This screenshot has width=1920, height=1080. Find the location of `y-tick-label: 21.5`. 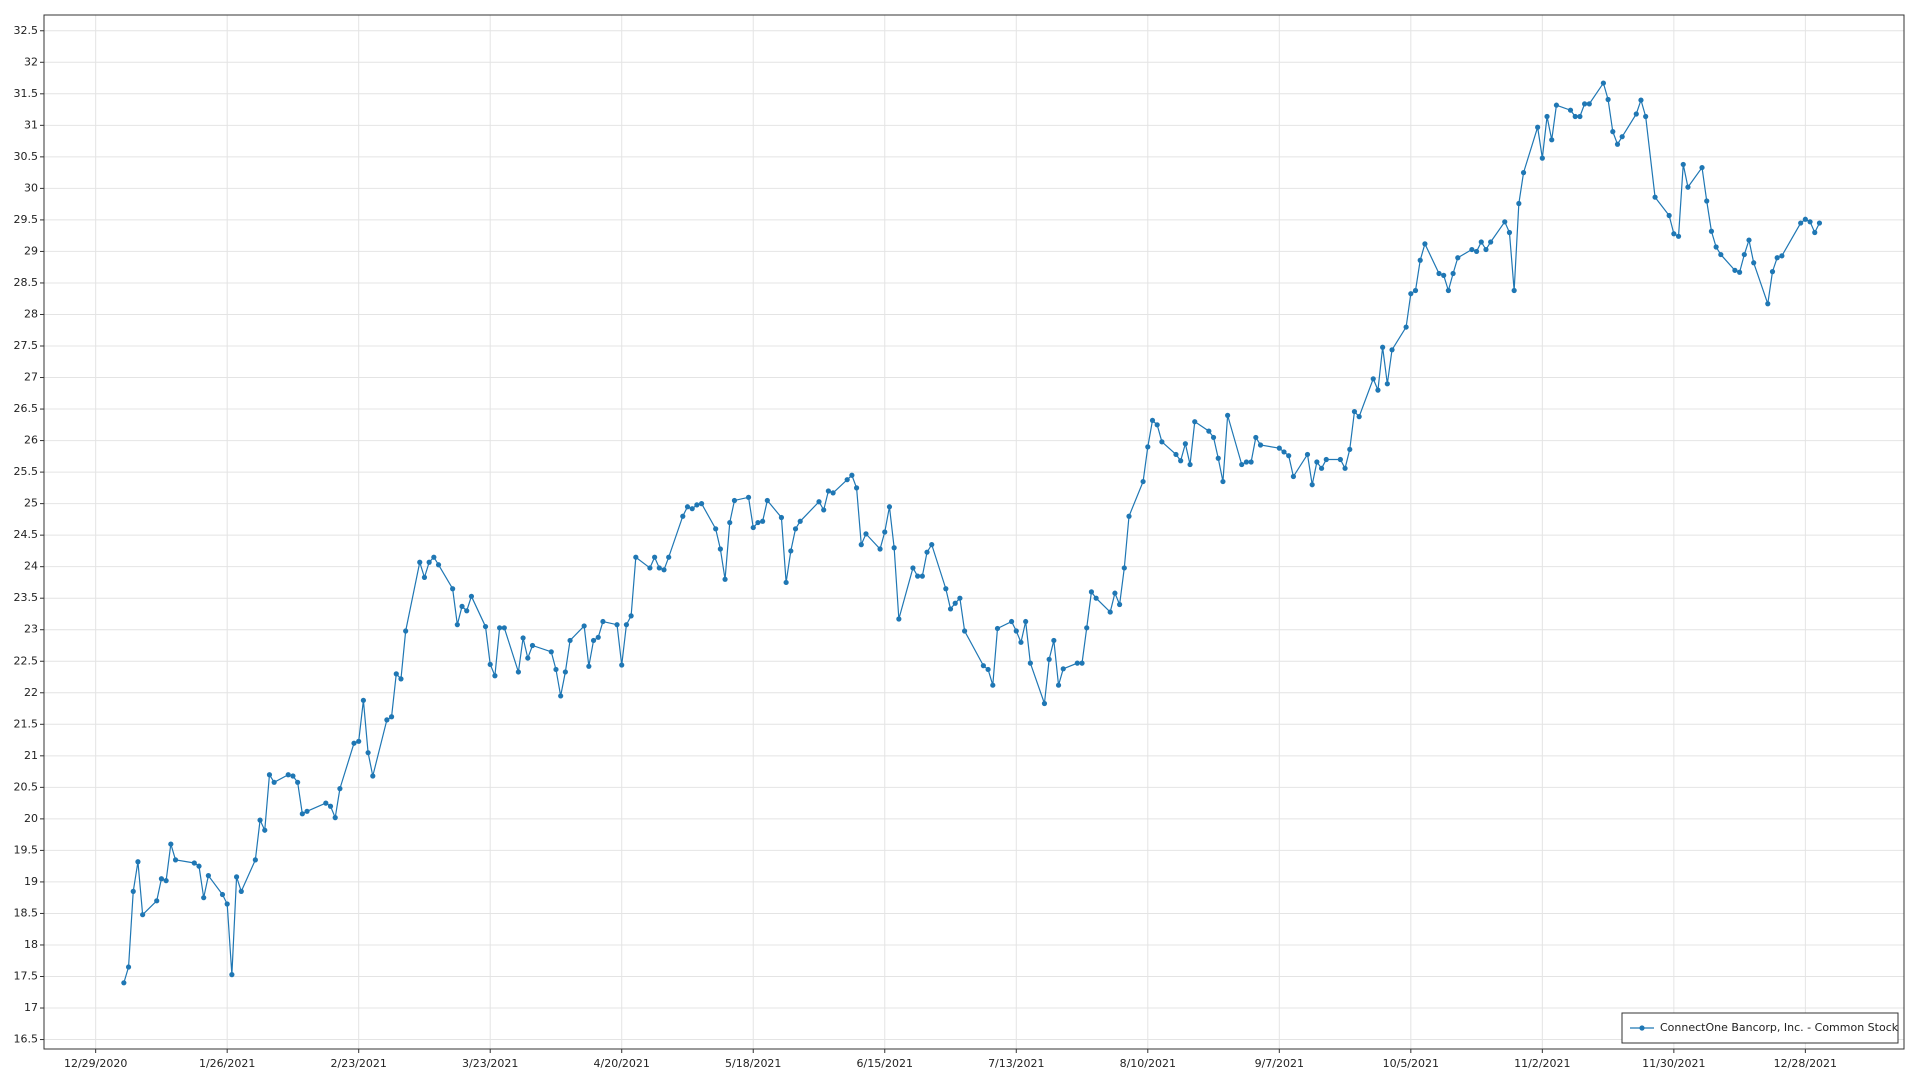

y-tick-label: 21.5 is located at coordinates (26, 723).